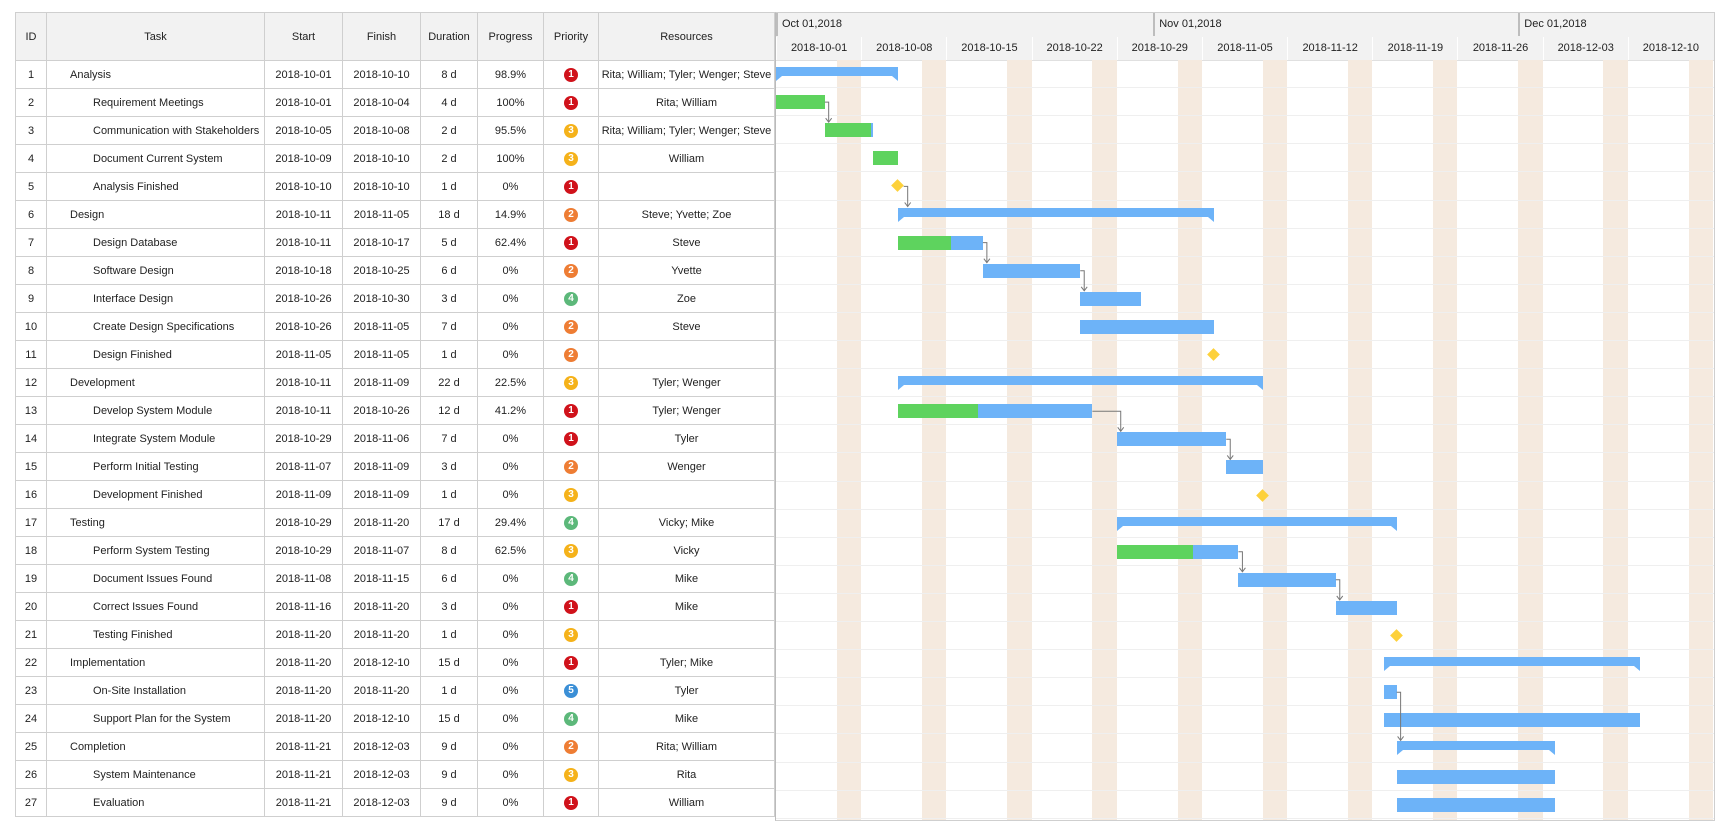 Image resolution: width=1732 pixels, height=835 pixels. I want to click on cell-resources: Rita; William; Tyler; Wenger; Steve, so click(686, 74).